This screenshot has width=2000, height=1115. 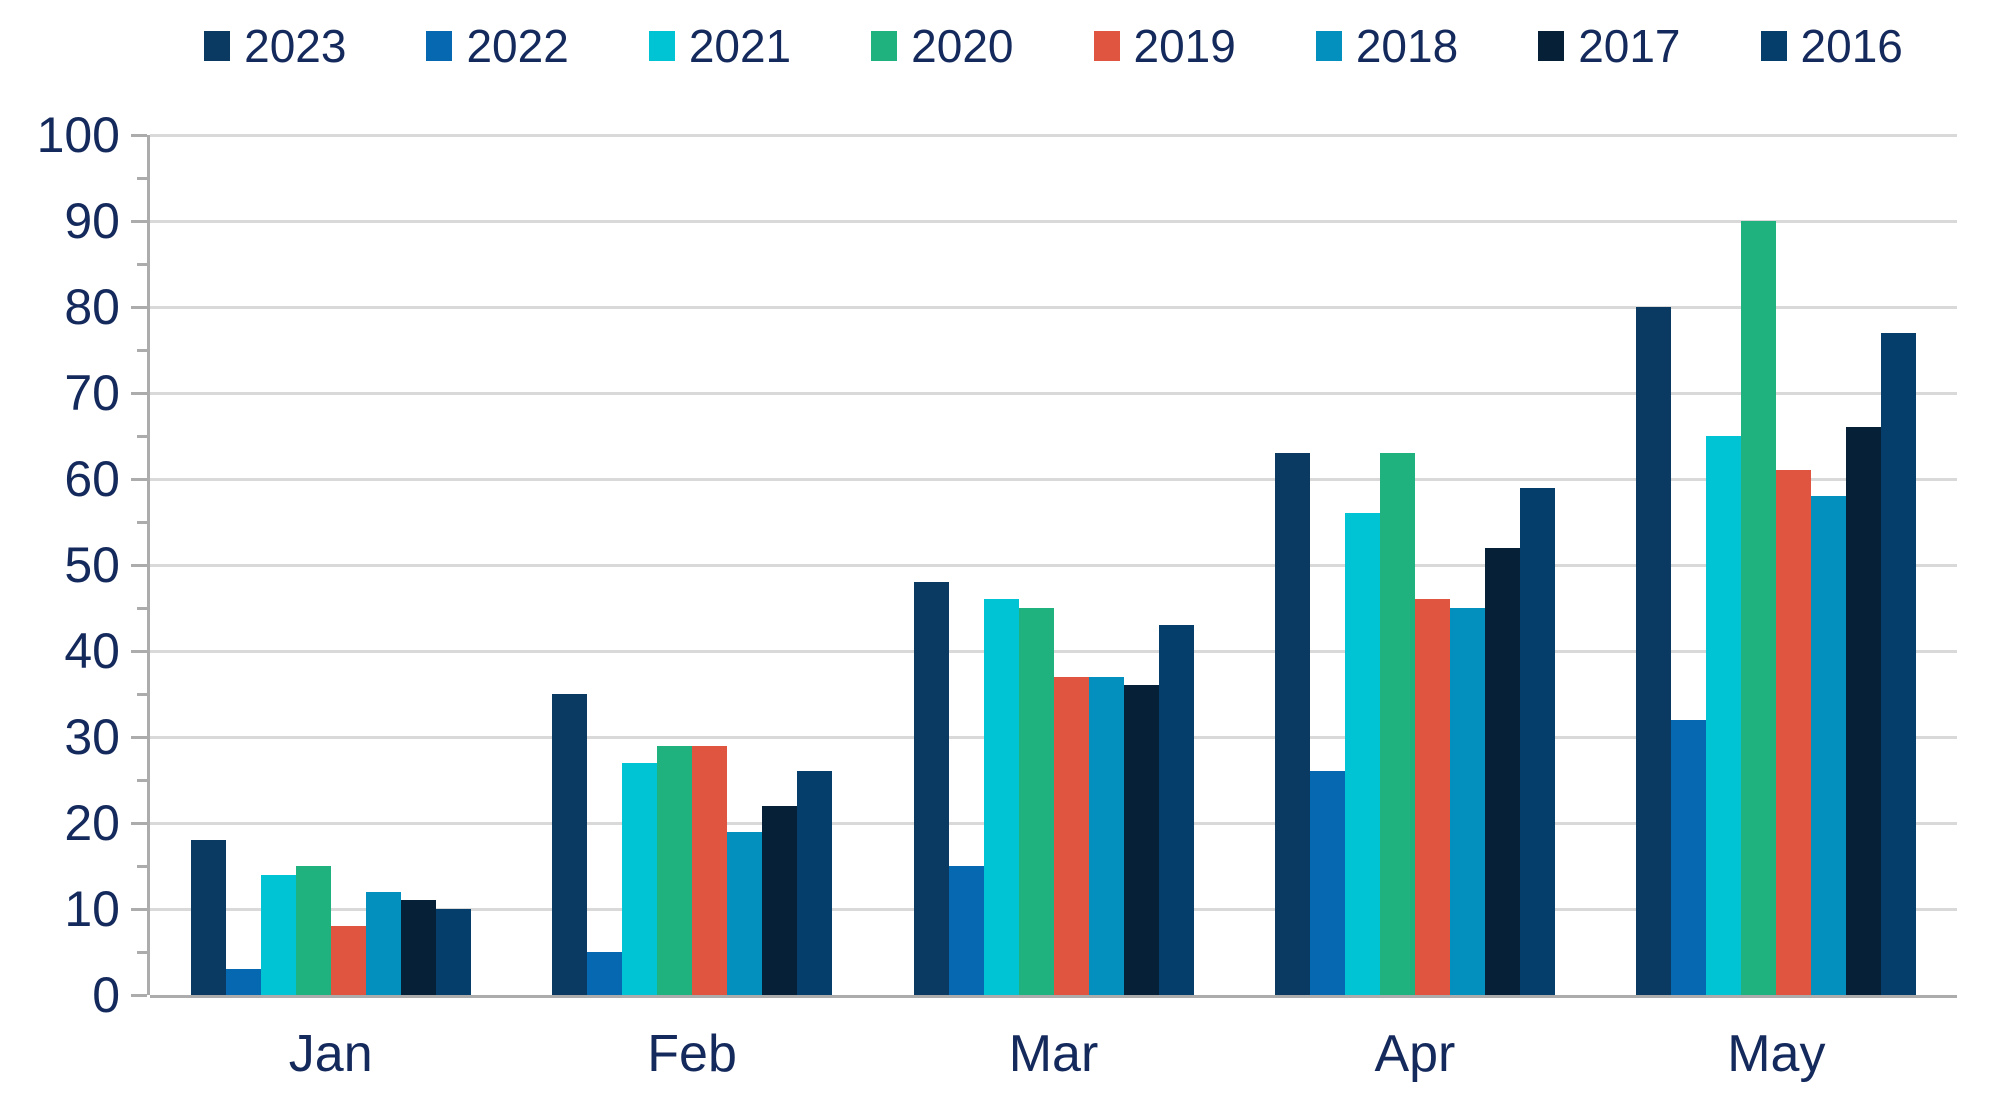 What do you see at coordinates (208, 917) in the screenshot?
I see `bar-2023-jan` at bounding box center [208, 917].